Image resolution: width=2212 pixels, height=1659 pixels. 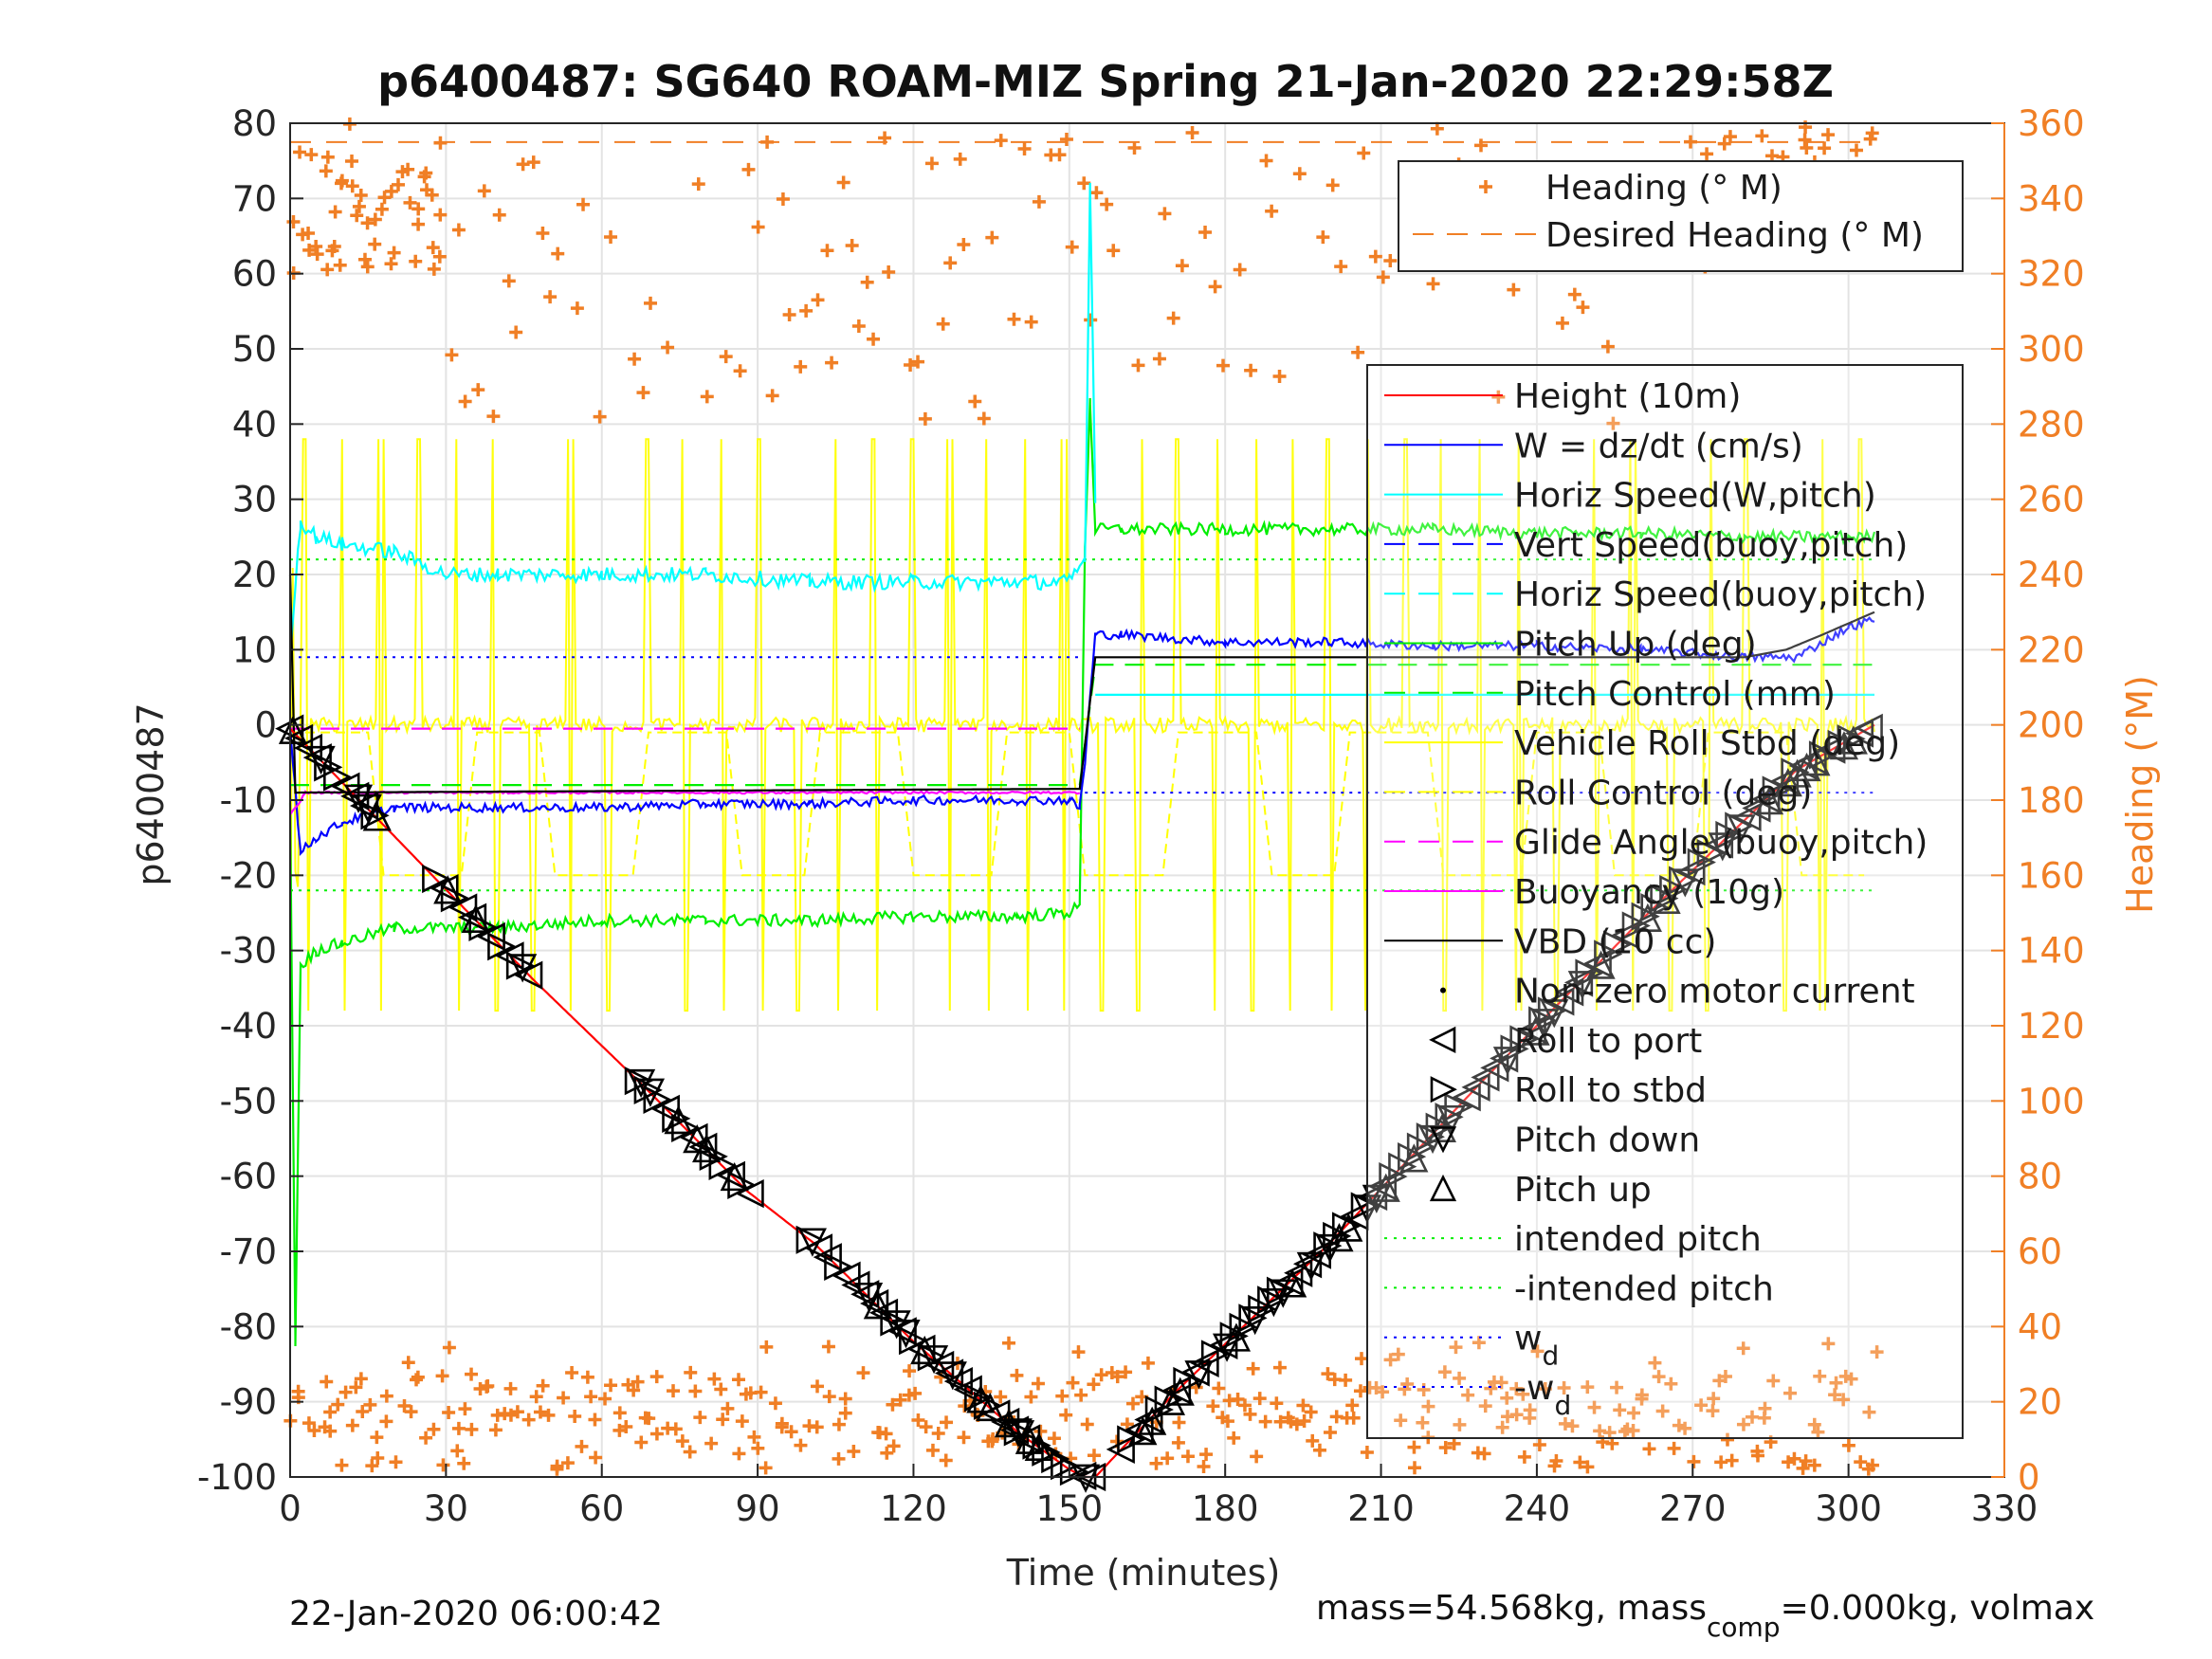 I want to click on y-right-tick-label: 160, so click(x=2051, y=875).